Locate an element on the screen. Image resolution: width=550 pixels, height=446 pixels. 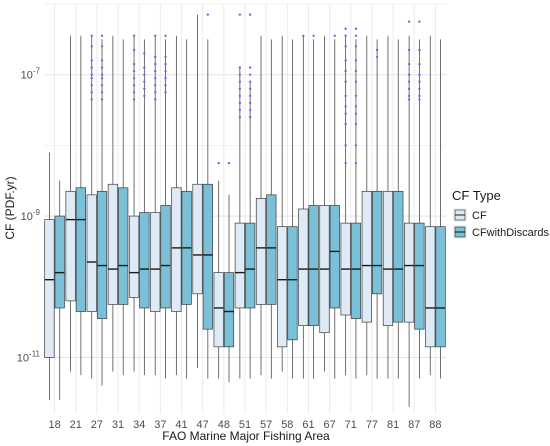
x-tick-label: 61 is located at coordinates (308, 425).